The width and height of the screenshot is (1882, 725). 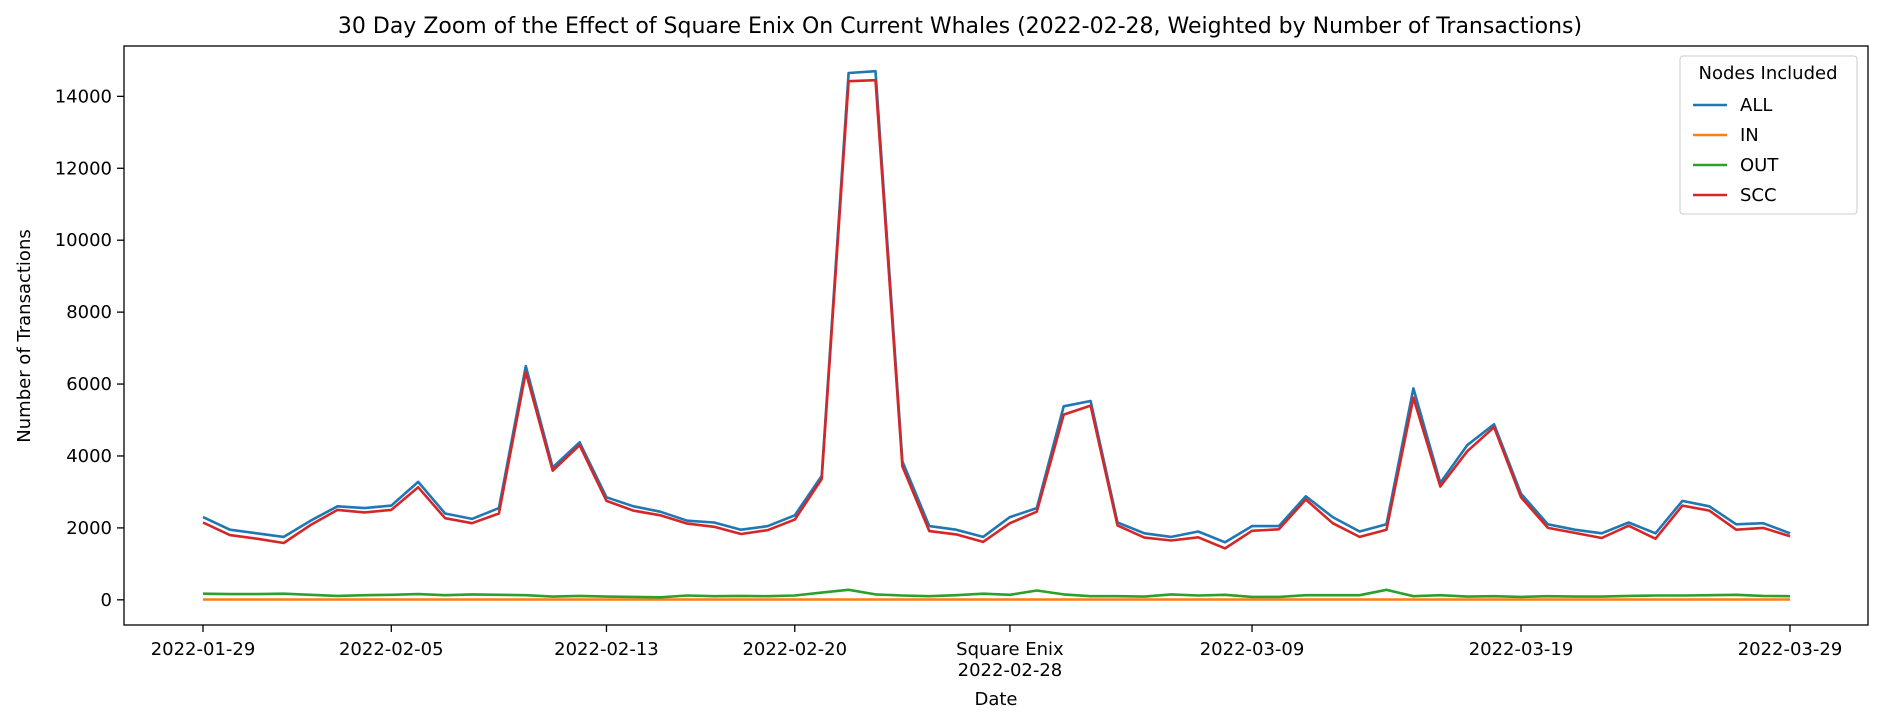 What do you see at coordinates (995, 699) in the screenshot?
I see `x-axis-label: Date` at bounding box center [995, 699].